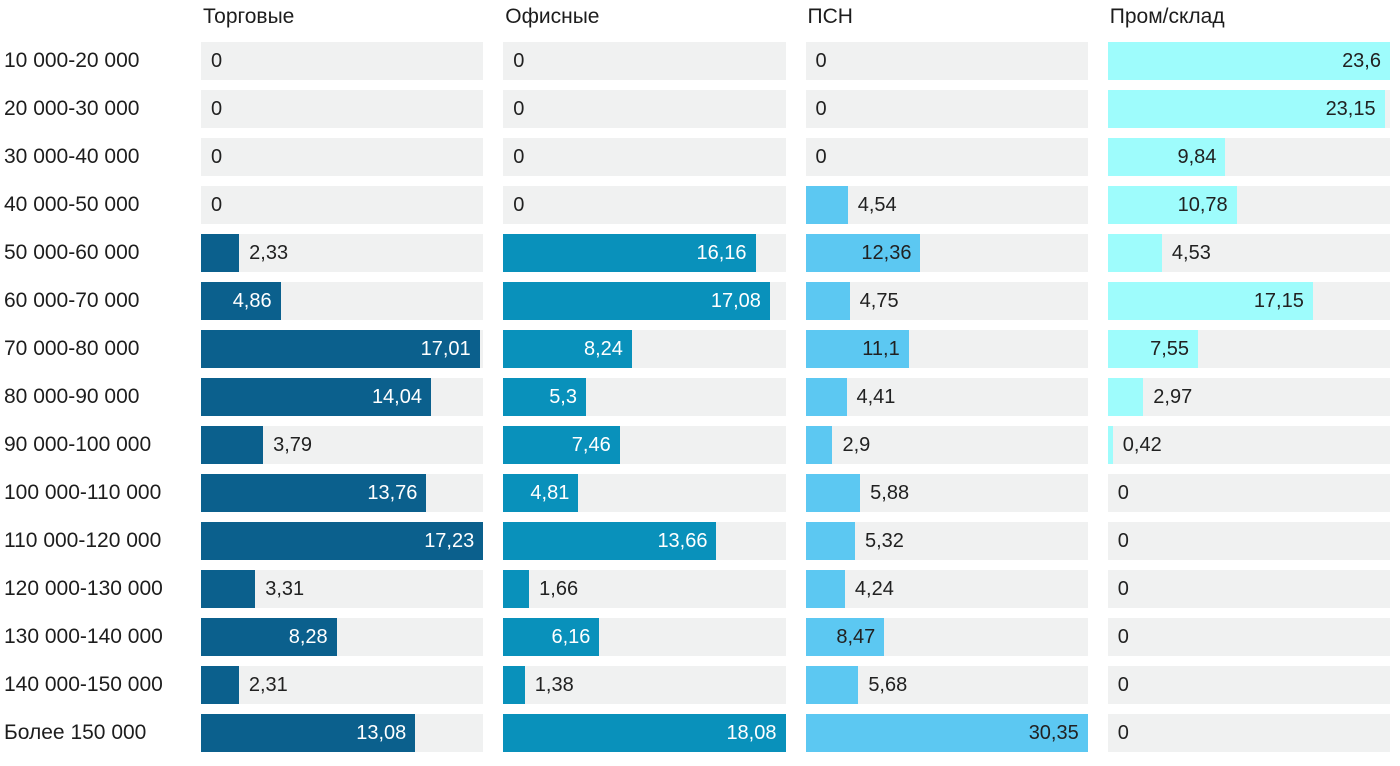  I want to click on series-header-prom-sklad: Пром/склад, so click(1167, 16).